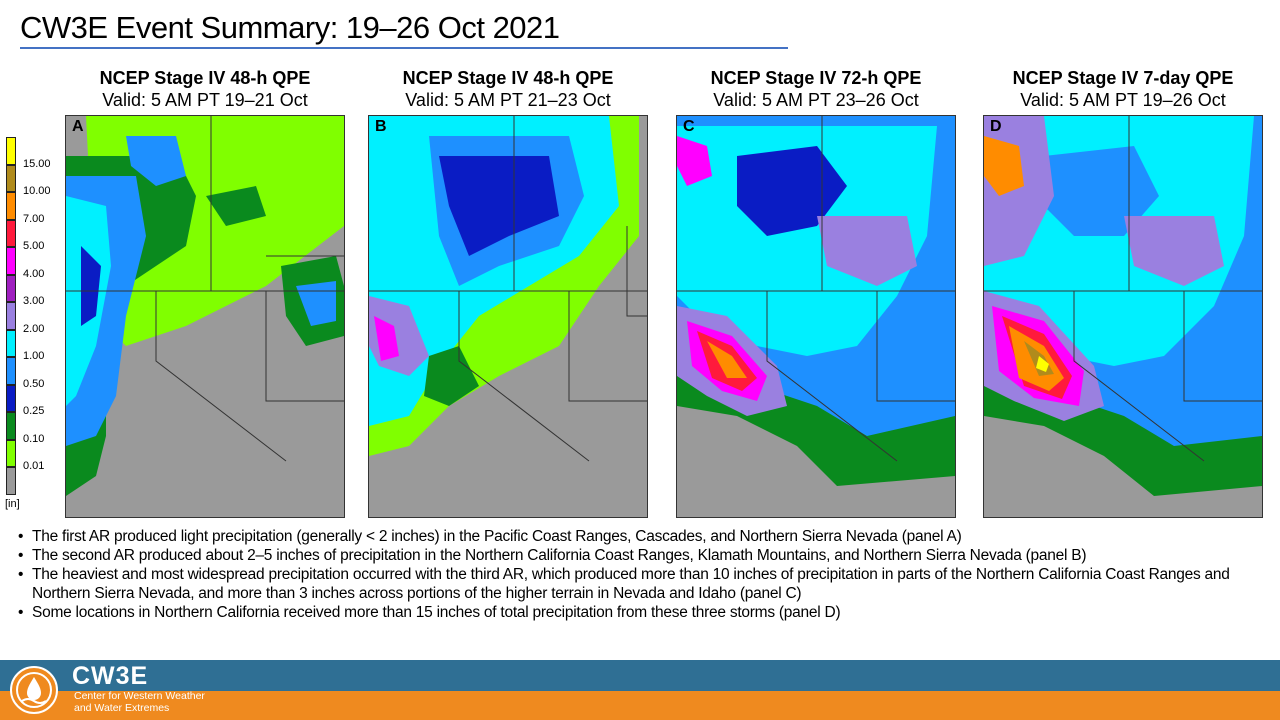 This screenshot has width=1280, height=720. I want to click on legend-label: 3.00, so click(34, 301).